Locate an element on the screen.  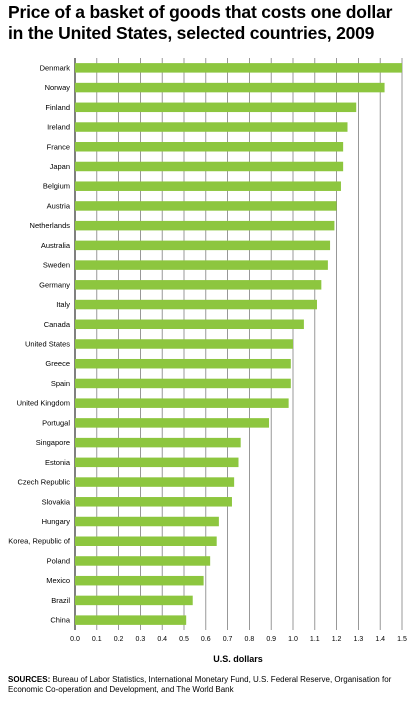
x-axis-label: U.S. dollars is located at coordinates (238, 659).